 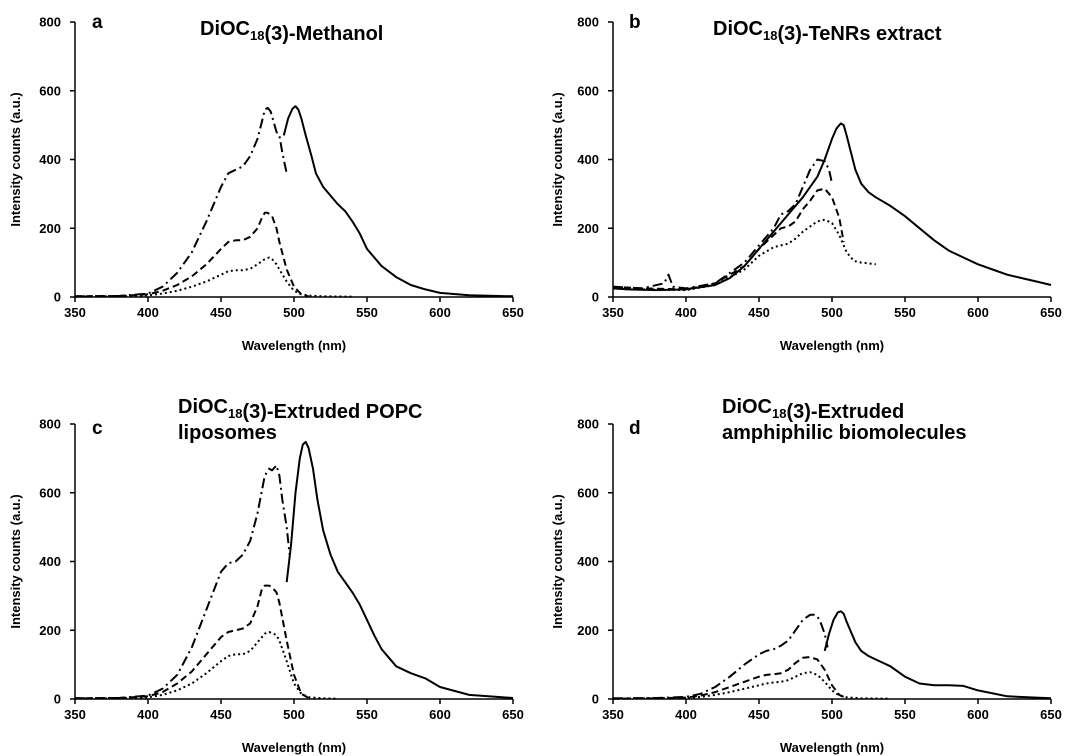 What do you see at coordinates (97, 22) in the screenshot?
I see `panel-letter: a` at bounding box center [97, 22].